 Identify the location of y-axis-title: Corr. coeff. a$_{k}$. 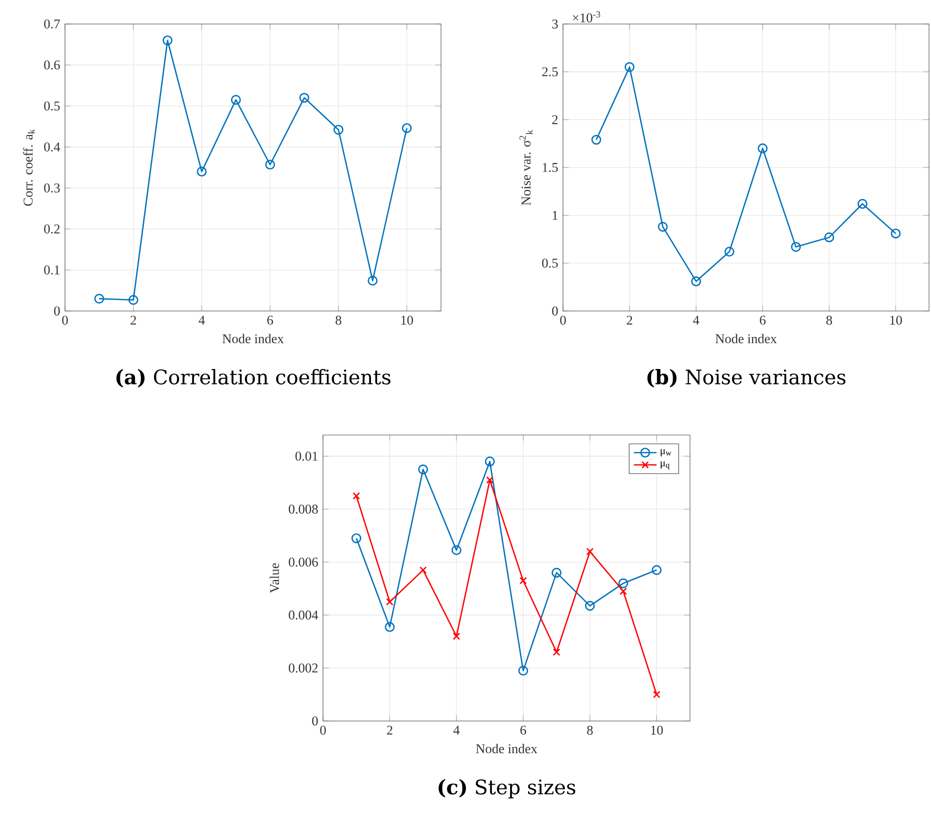
(28, 167).